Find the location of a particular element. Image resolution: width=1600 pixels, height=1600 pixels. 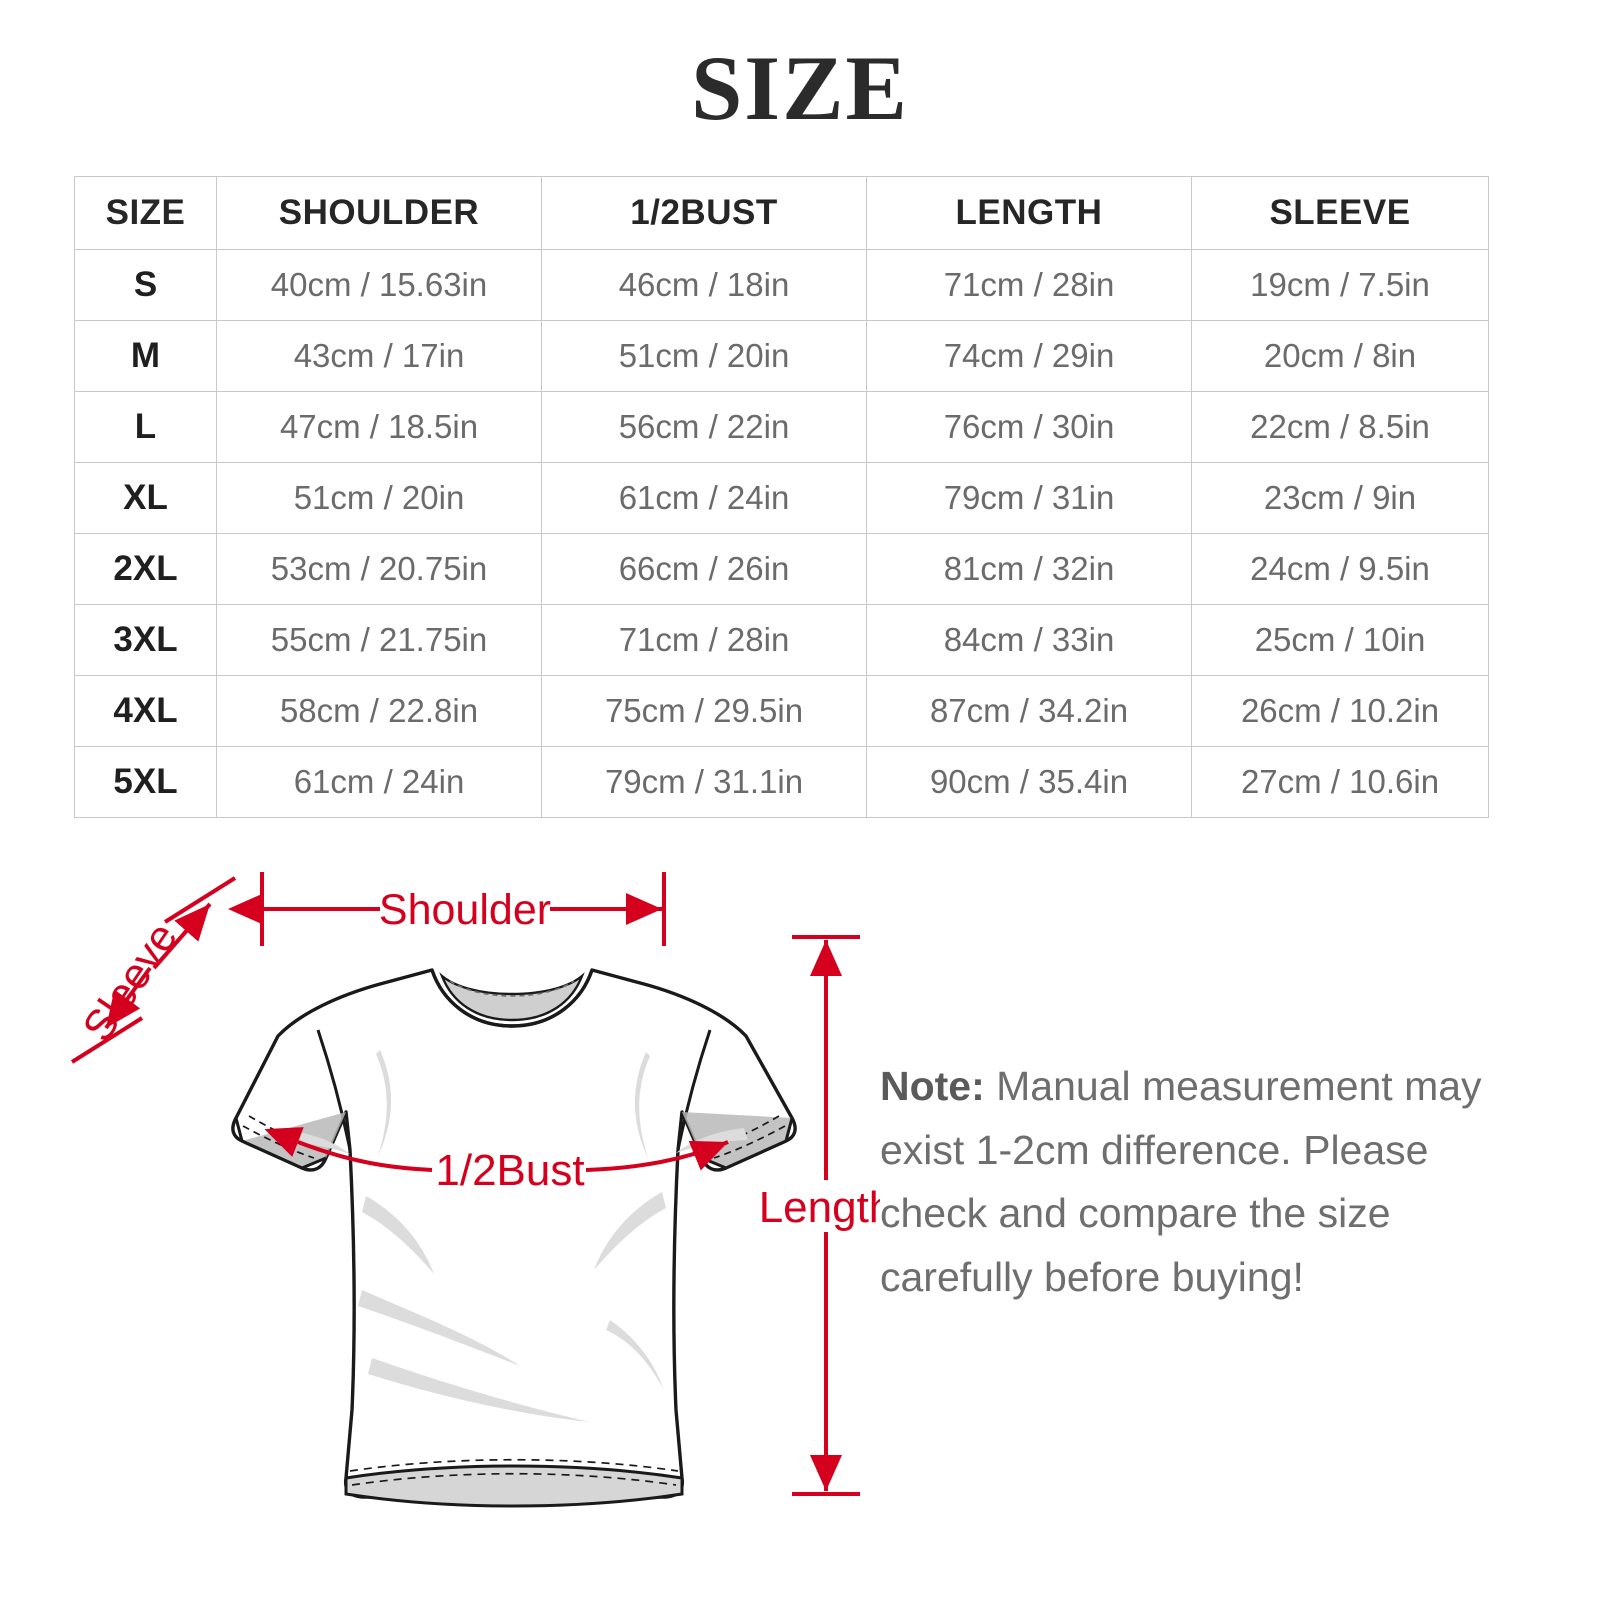

column-header-size: SIZE is located at coordinates (145, 213).